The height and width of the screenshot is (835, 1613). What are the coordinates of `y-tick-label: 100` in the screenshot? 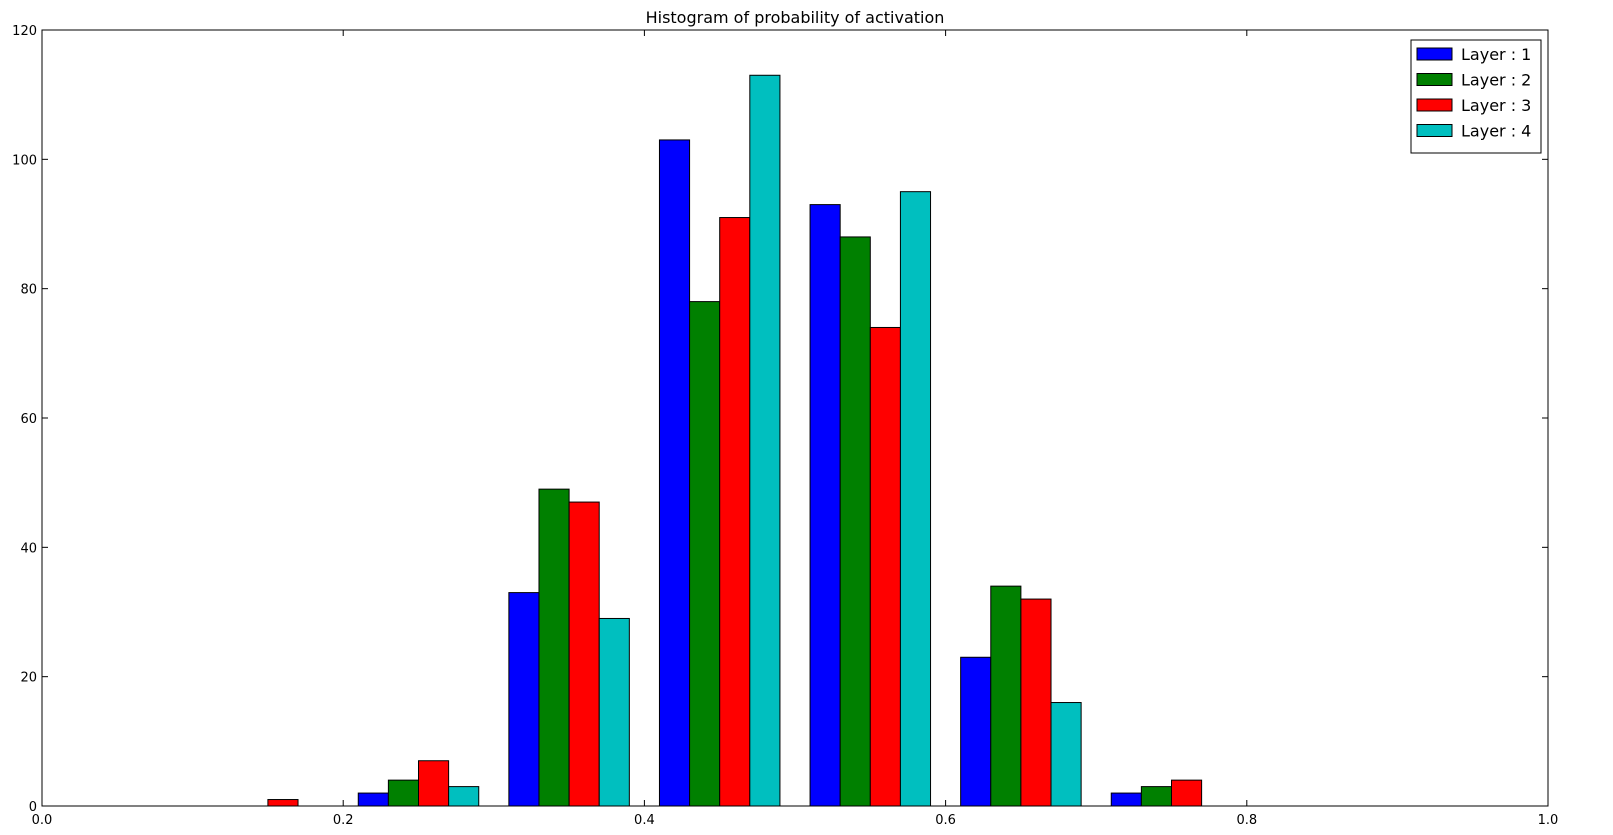 It's located at (24, 160).